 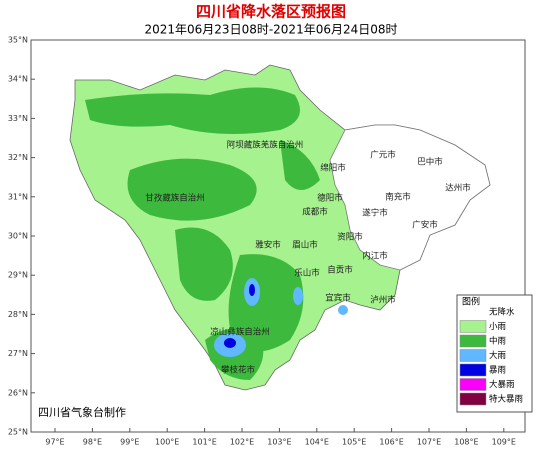 I want to click on lat-label: 25°N, so click(x=18, y=432).